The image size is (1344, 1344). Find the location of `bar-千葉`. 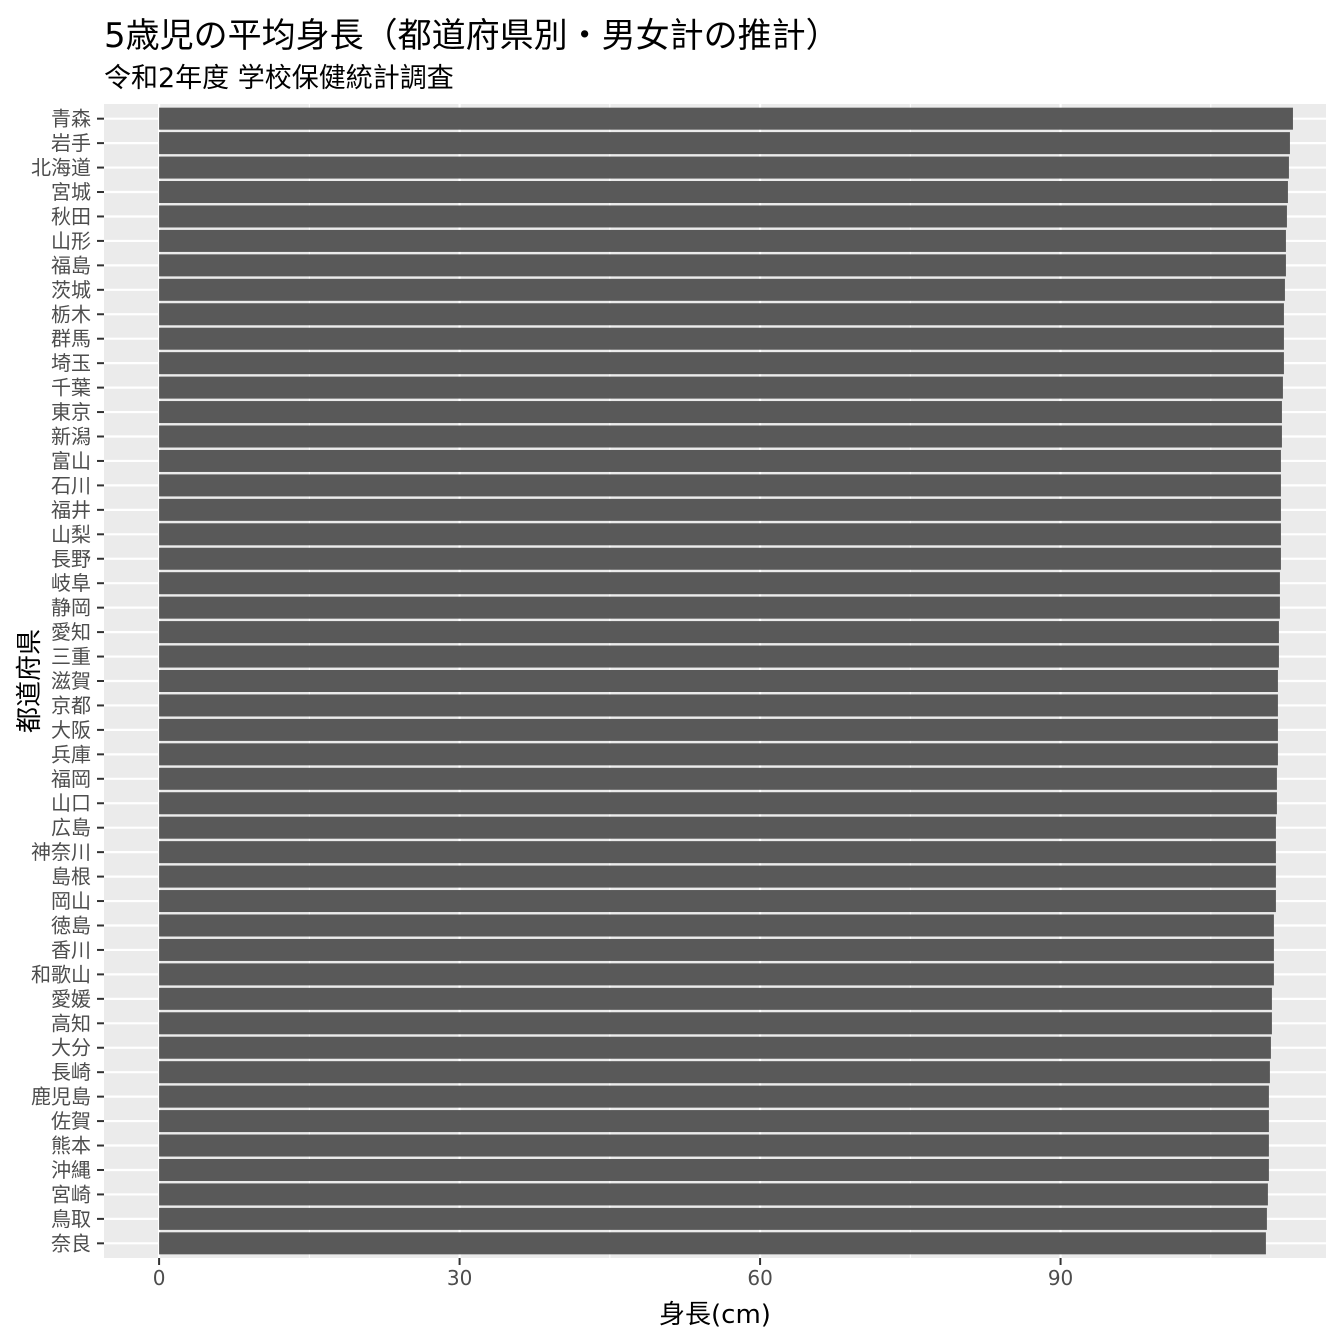

bar-千葉 is located at coordinates (721, 387).